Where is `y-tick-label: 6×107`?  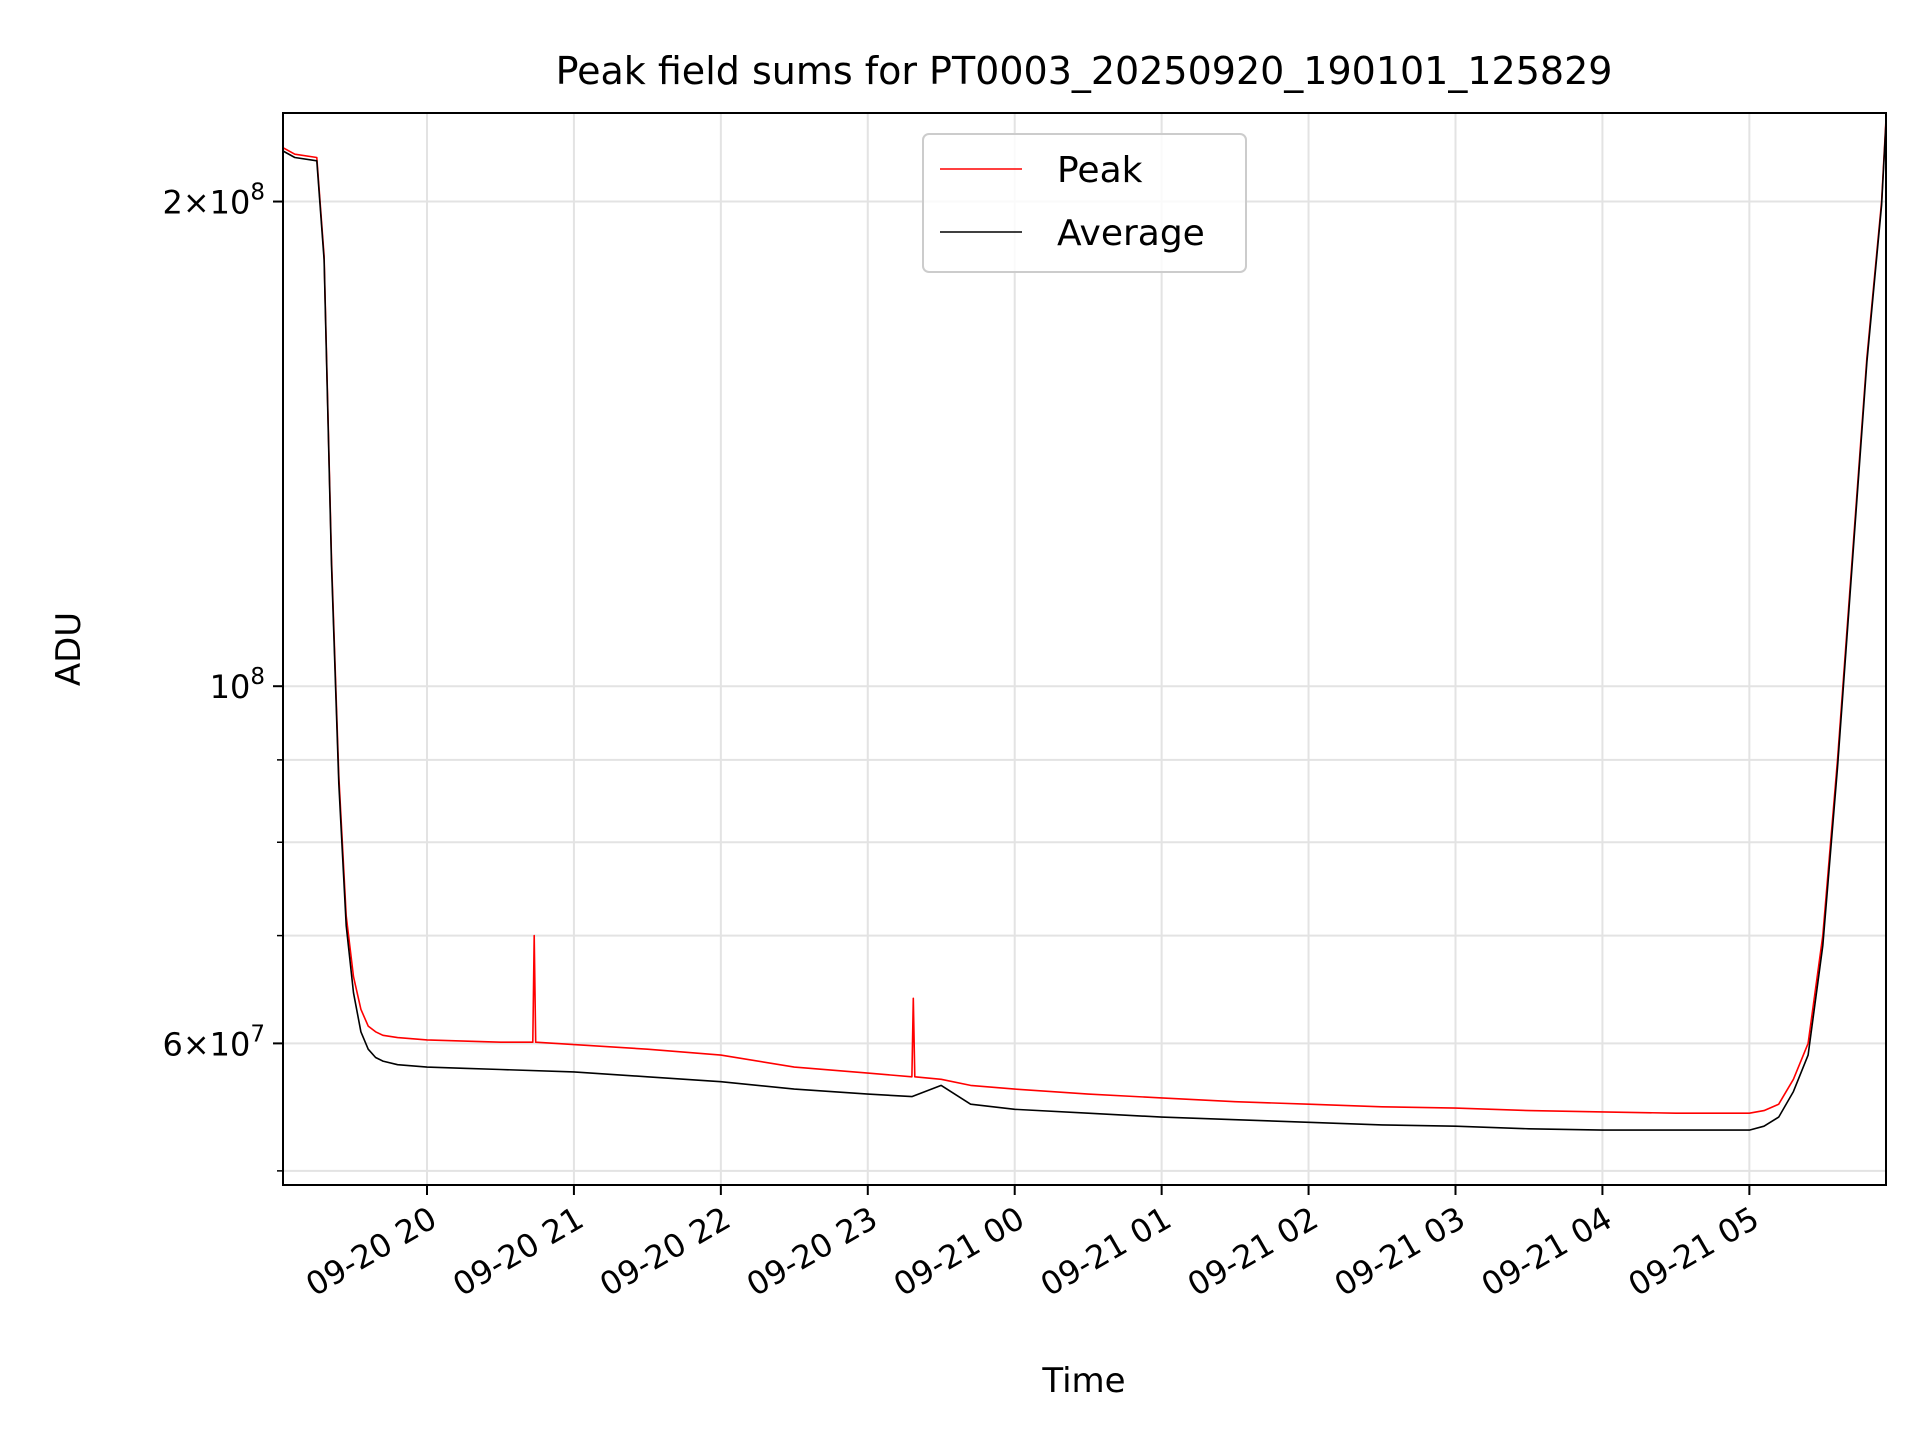
y-tick-label: 6×107 is located at coordinates (213, 1042).